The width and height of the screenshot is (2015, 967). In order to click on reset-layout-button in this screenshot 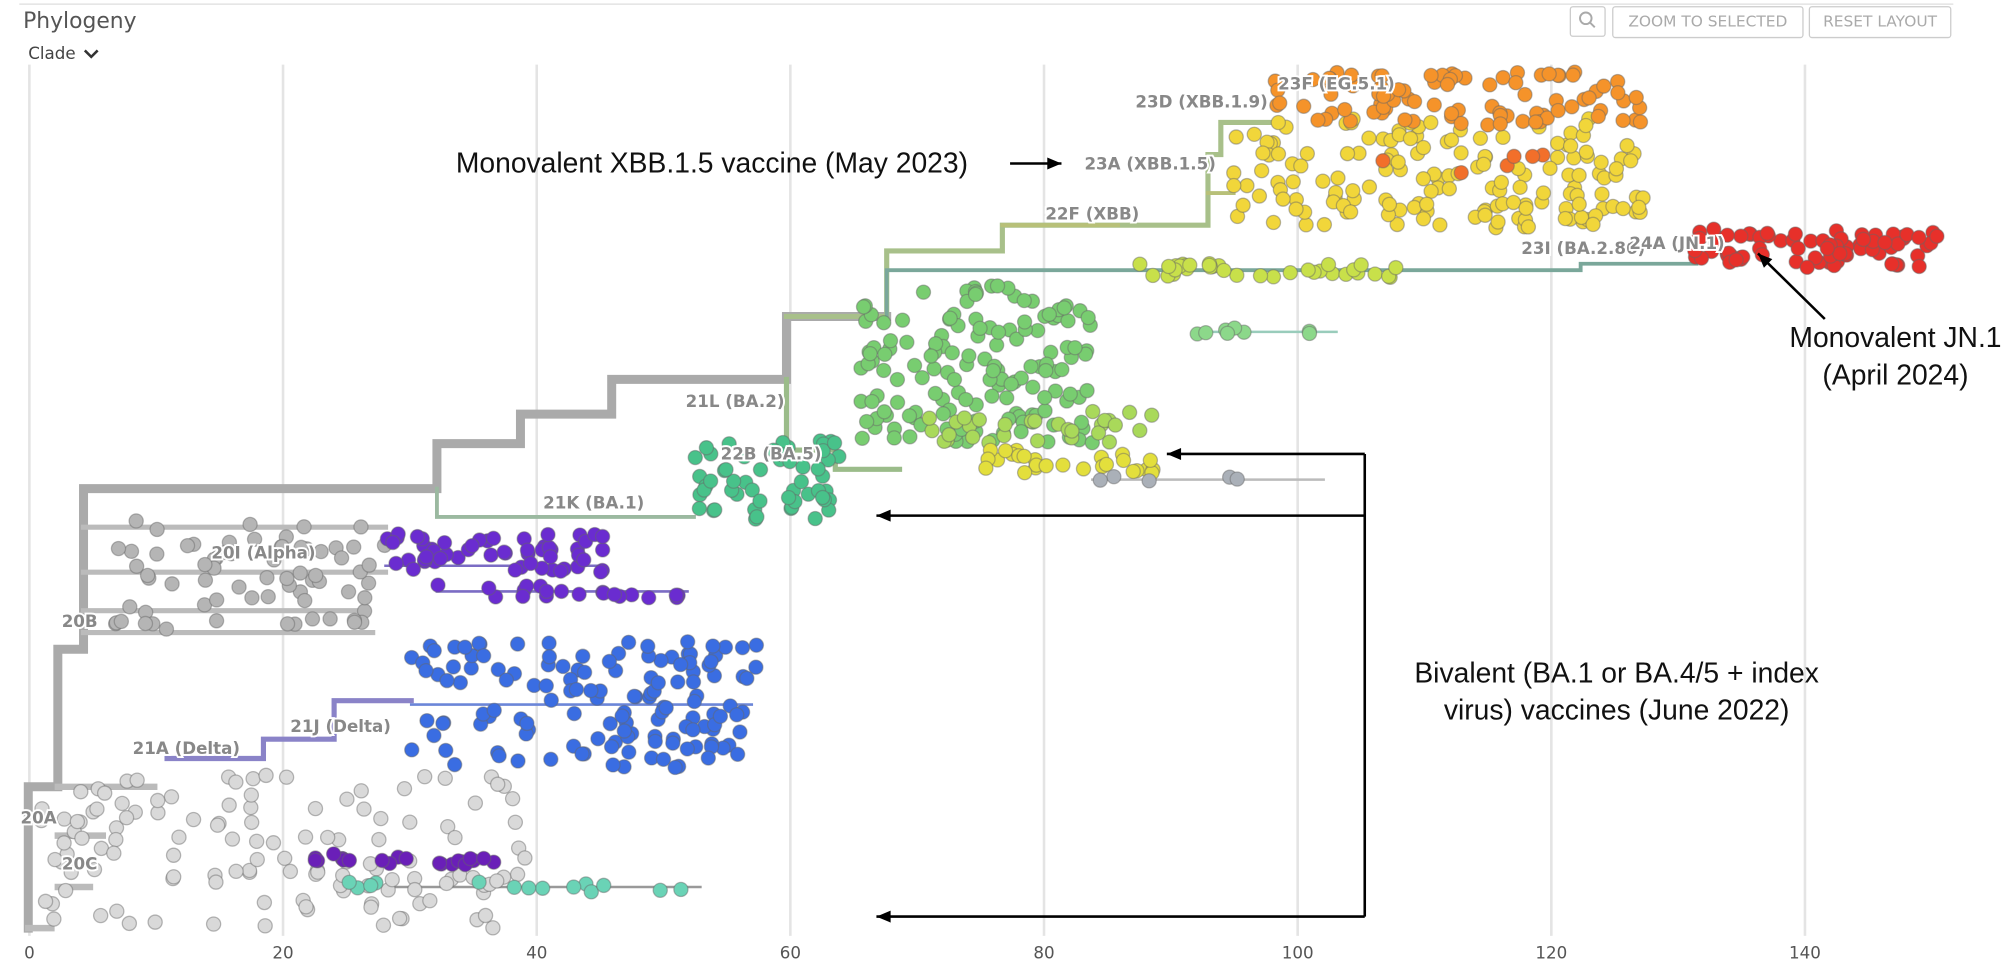, I will do `click(1880, 22)`.